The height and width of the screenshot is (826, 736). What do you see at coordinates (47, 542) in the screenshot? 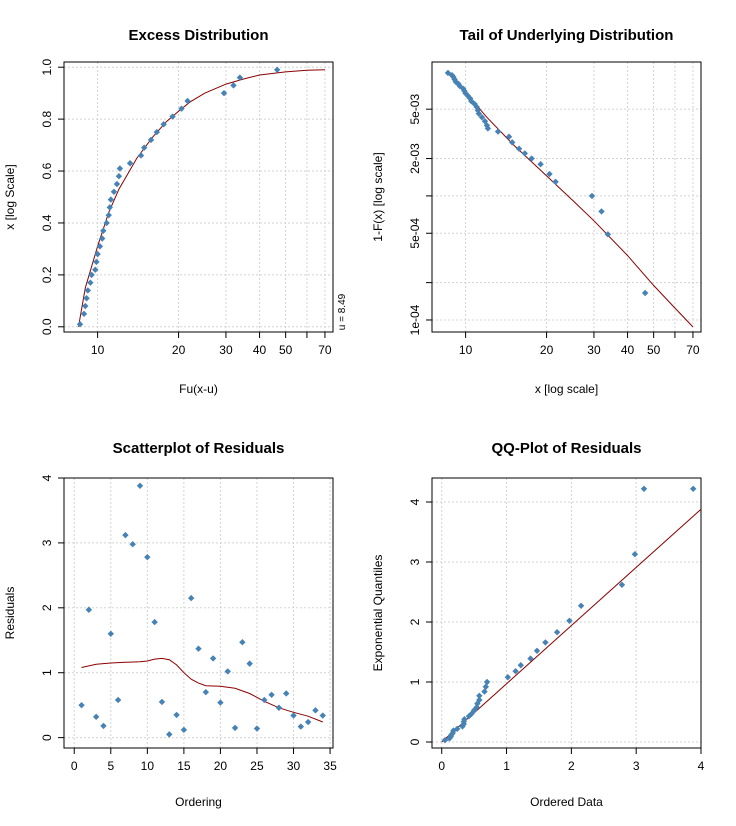
I see `y-tick-label: 3` at bounding box center [47, 542].